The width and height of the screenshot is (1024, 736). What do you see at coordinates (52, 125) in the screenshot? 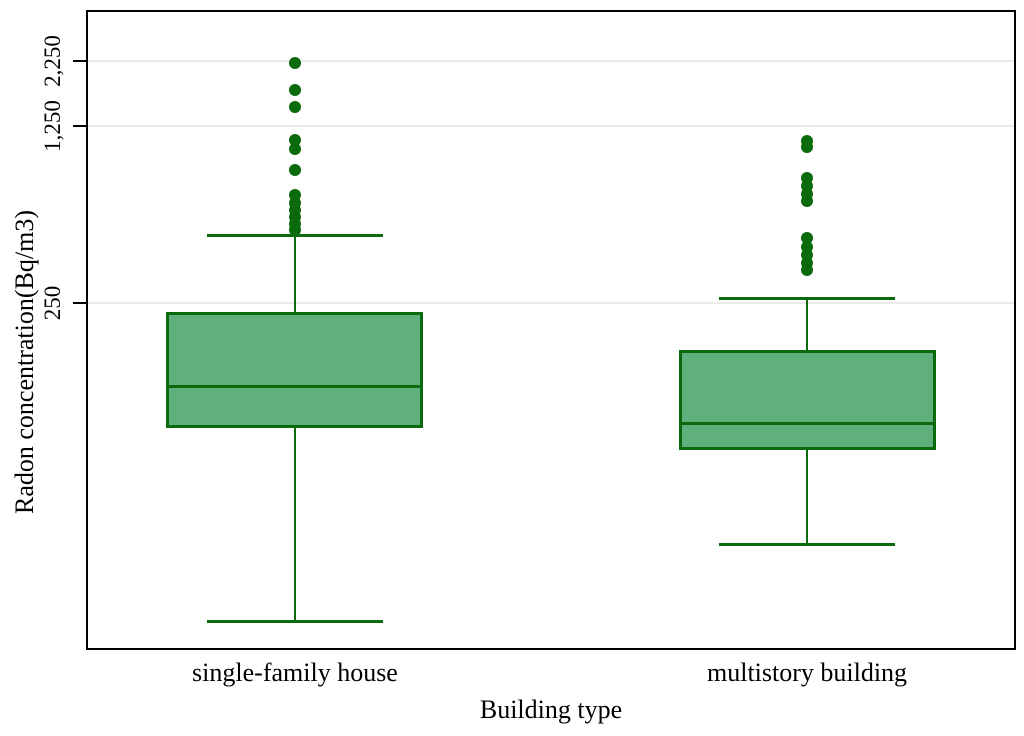
I see `y-tick-label: 1,250` at bounding box center [52, 125].